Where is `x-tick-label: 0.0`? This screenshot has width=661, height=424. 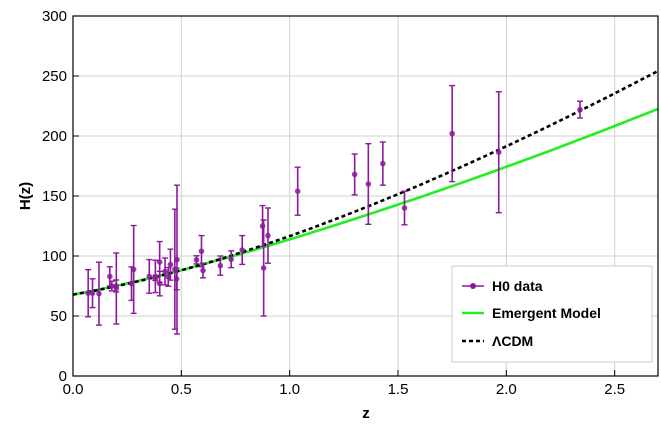 x-tick-label: 0.0 is located at coordinates (73, 389).